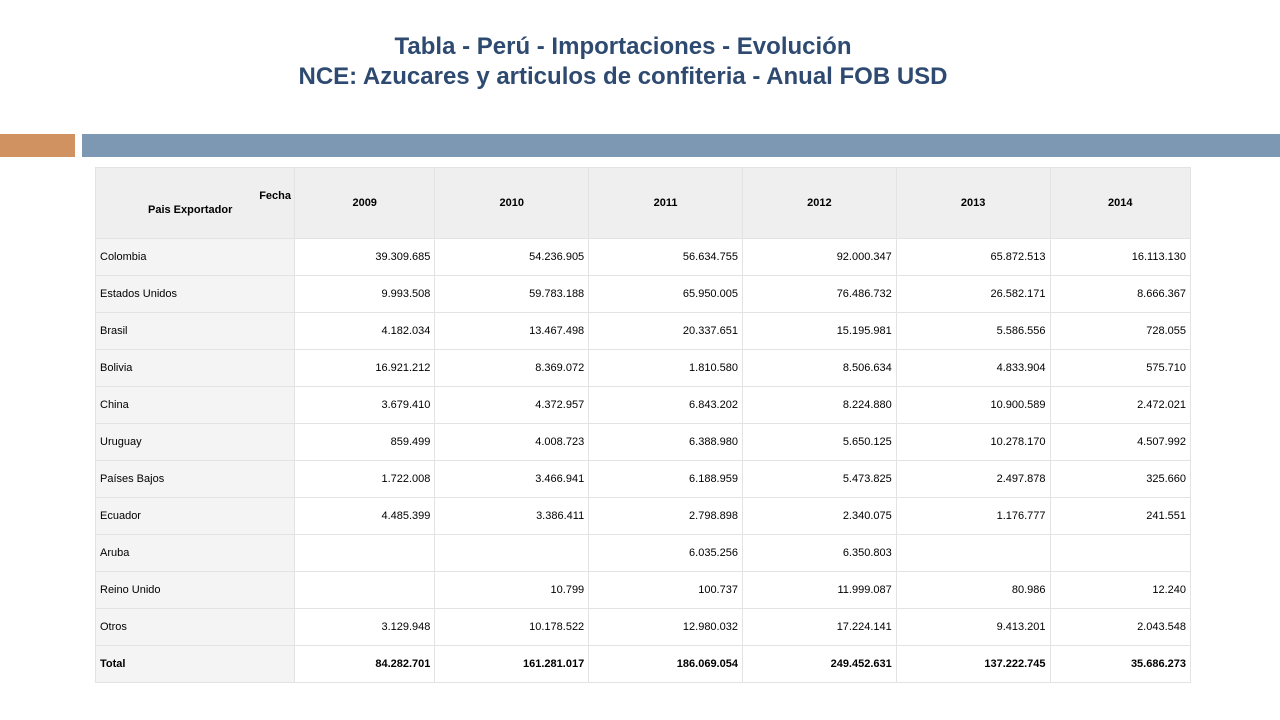 The image size is (1280, 720). Describe the element at coordinates (195, 442) in the screenshot. I see `country-cell: Uruguay` at that location.